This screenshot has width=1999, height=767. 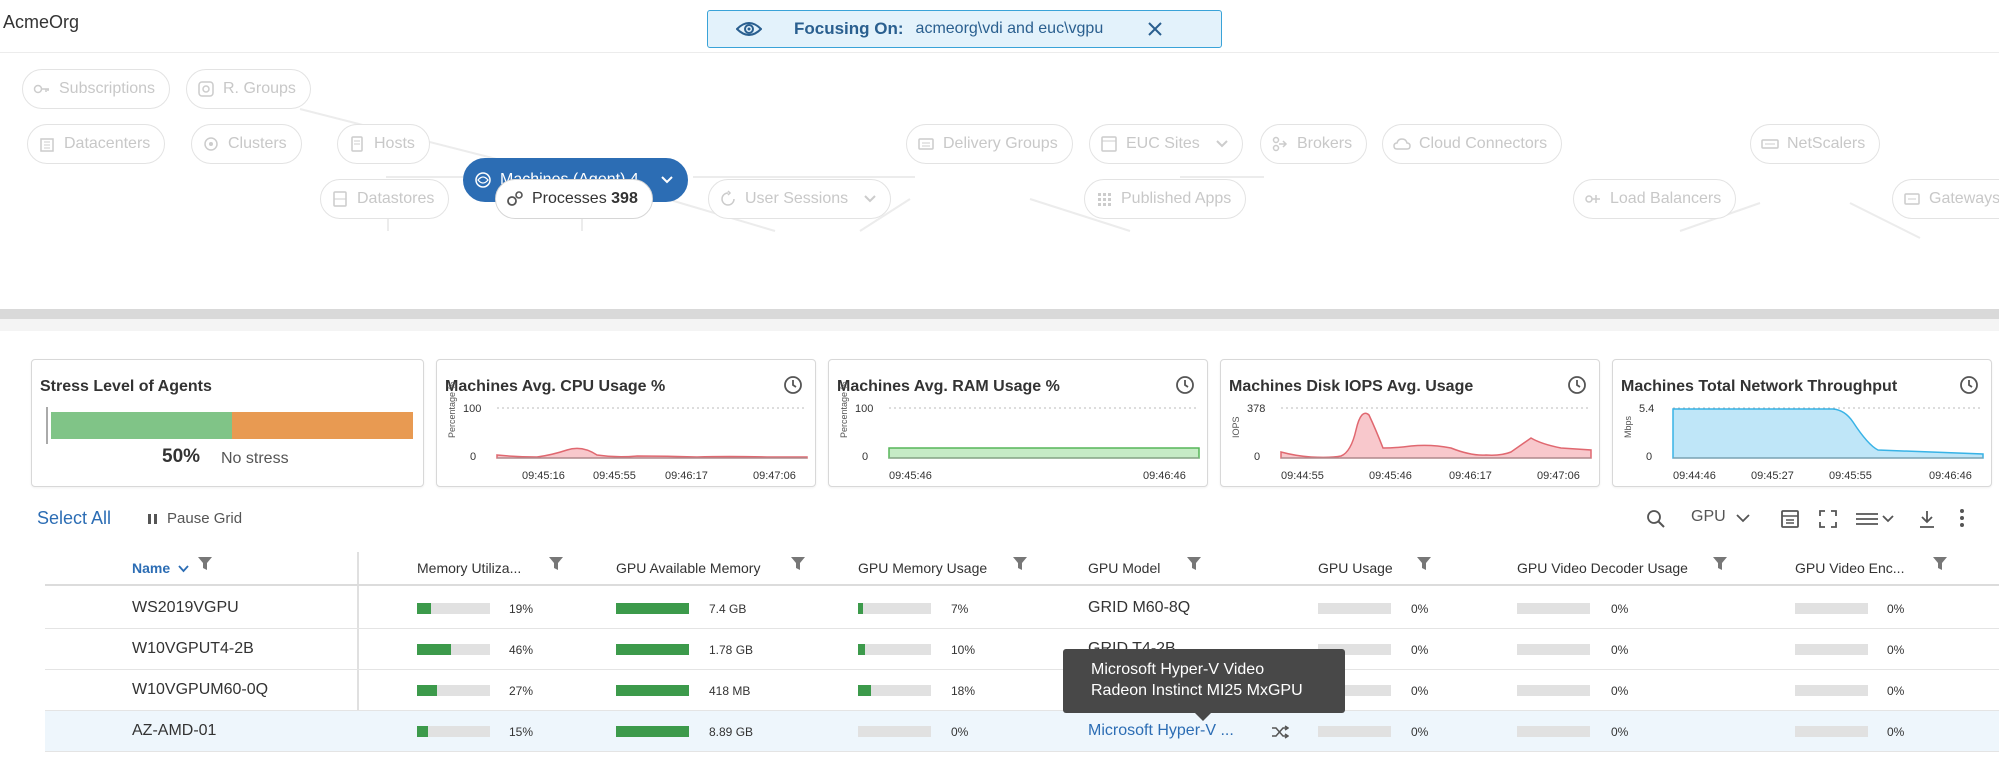 What do you see at coordinates (74, 518) in the screenshot?
I see `select-all-link: Select All` at bounding box center [74, 518].